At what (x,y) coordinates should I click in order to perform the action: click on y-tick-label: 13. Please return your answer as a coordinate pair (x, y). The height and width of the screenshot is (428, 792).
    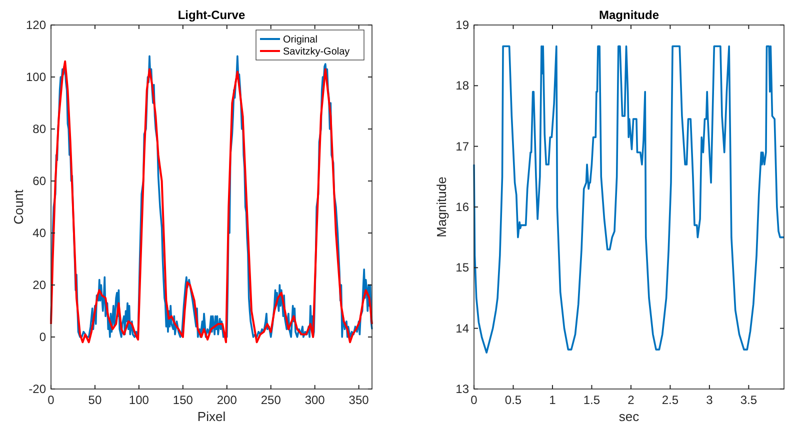
    Looking at the image, I should click on (463, 389).